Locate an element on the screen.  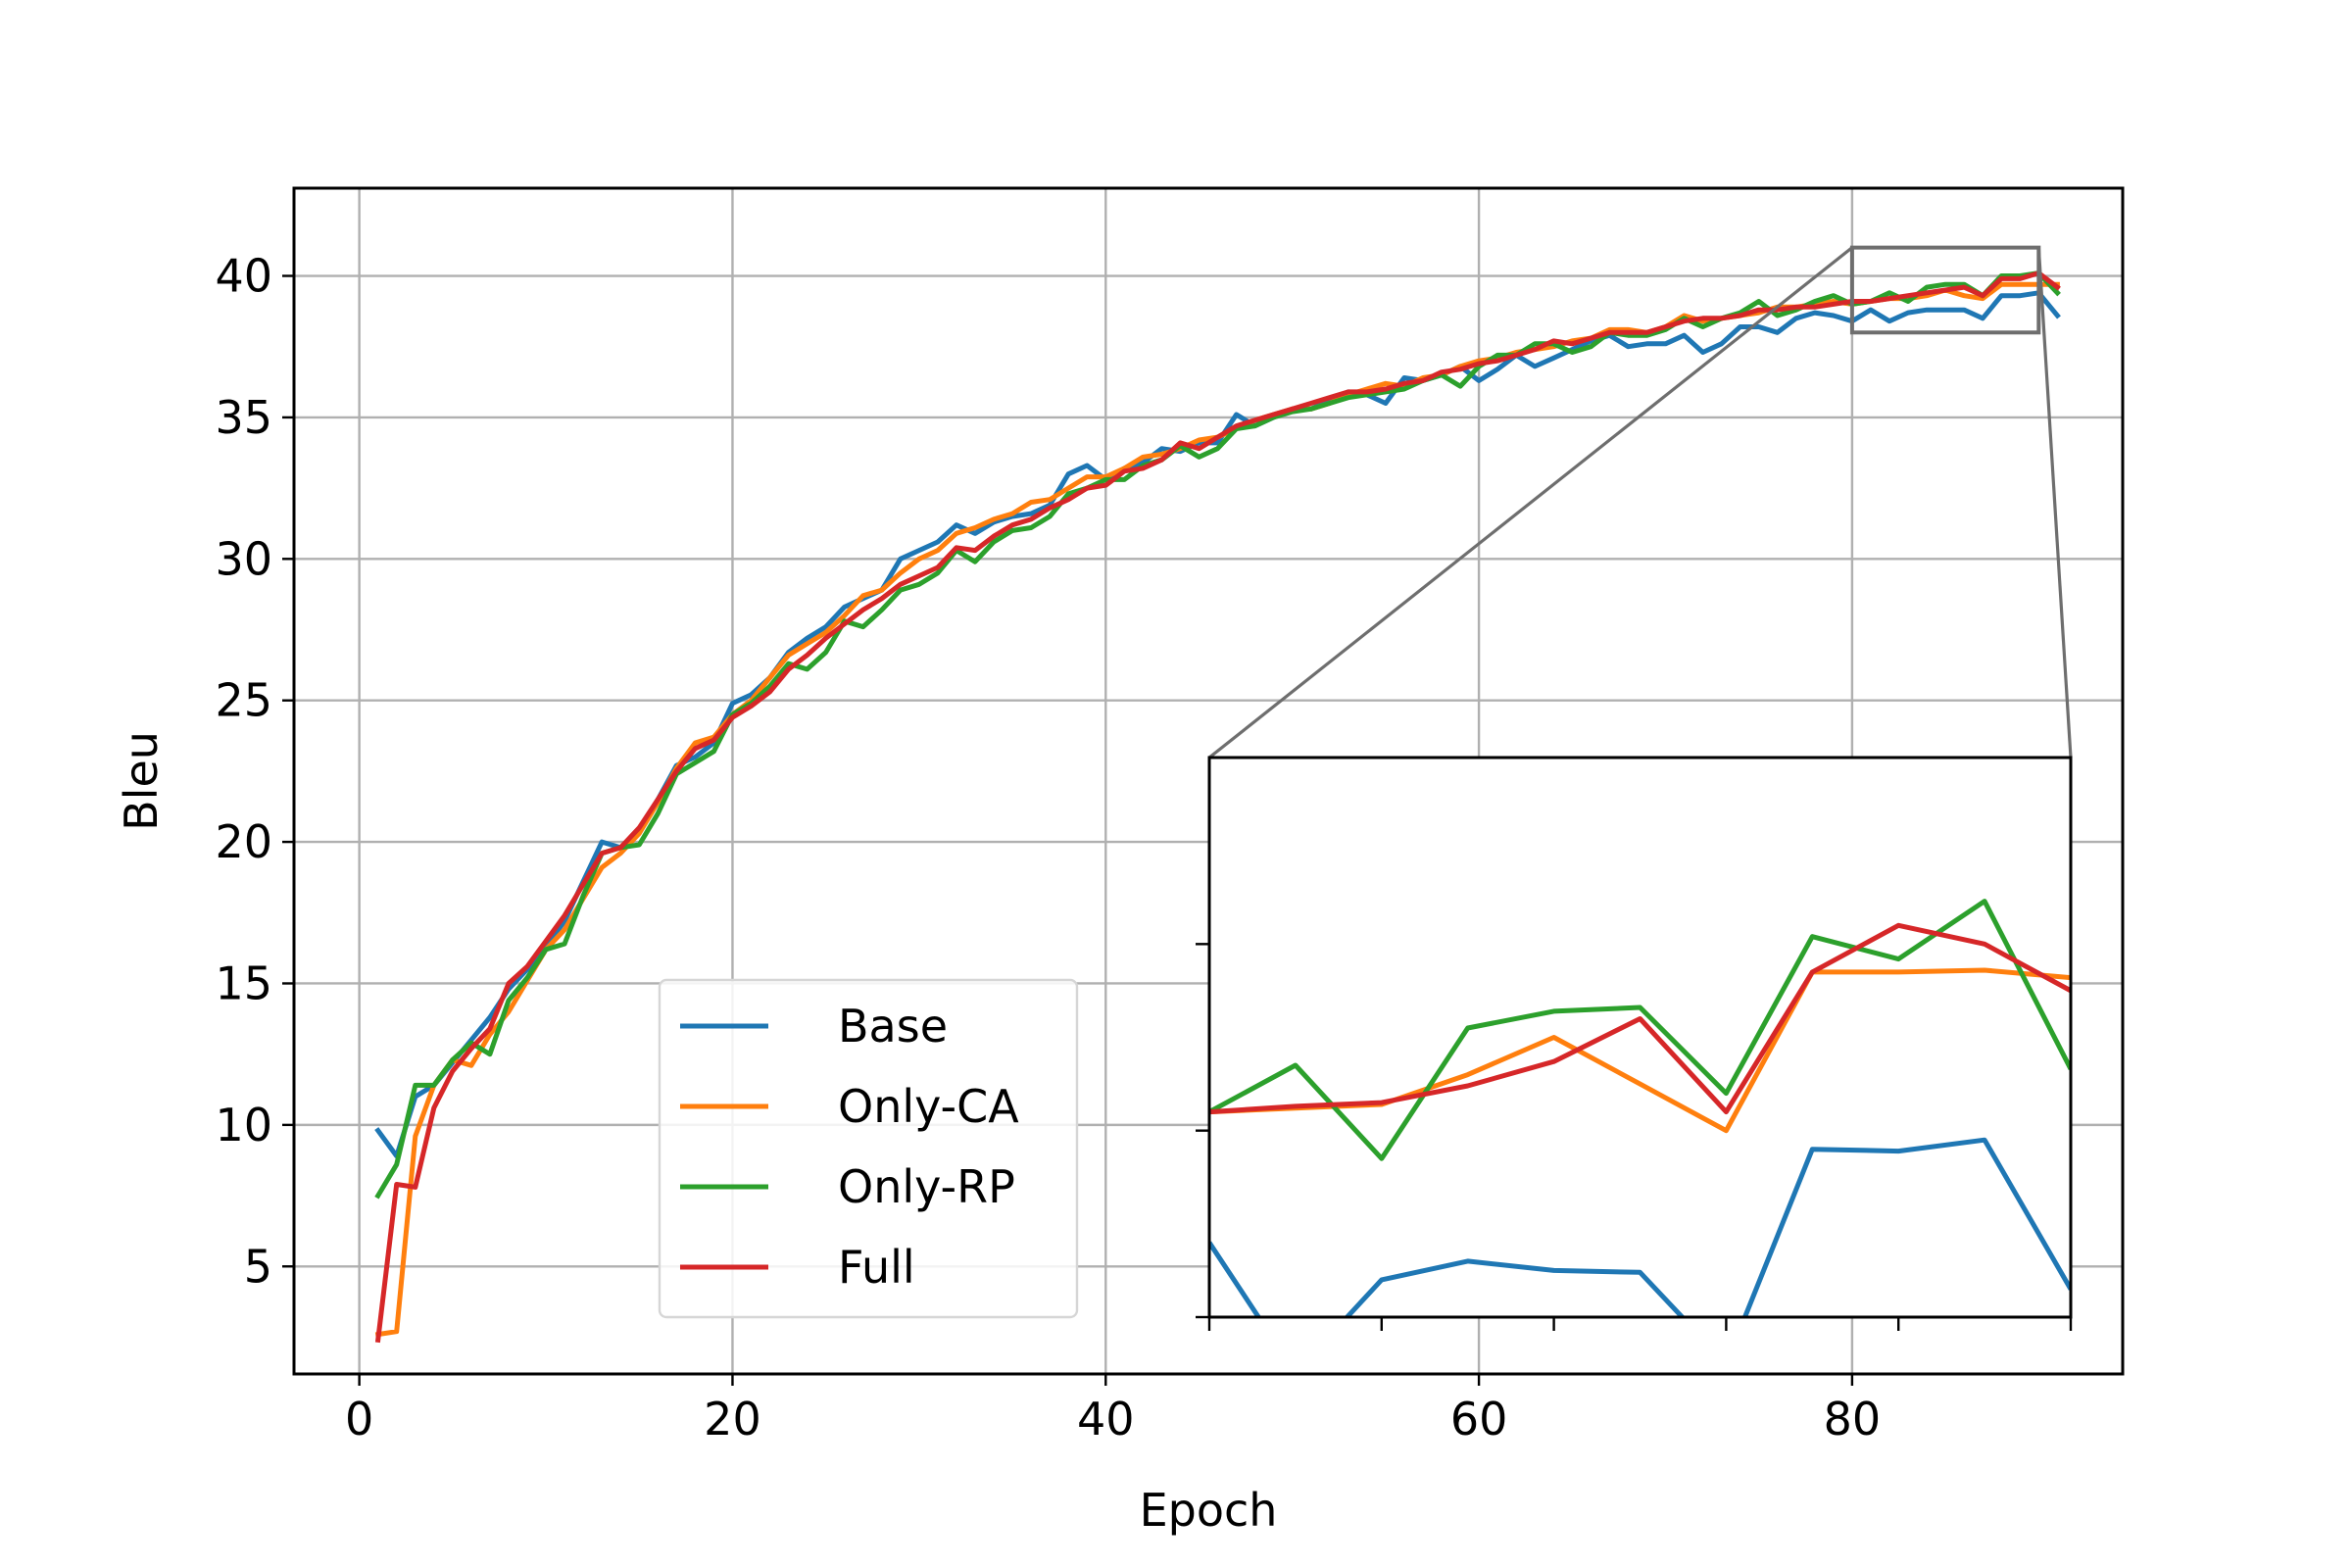
y-axis-label: Bleu is located at coordinates (141, 781).